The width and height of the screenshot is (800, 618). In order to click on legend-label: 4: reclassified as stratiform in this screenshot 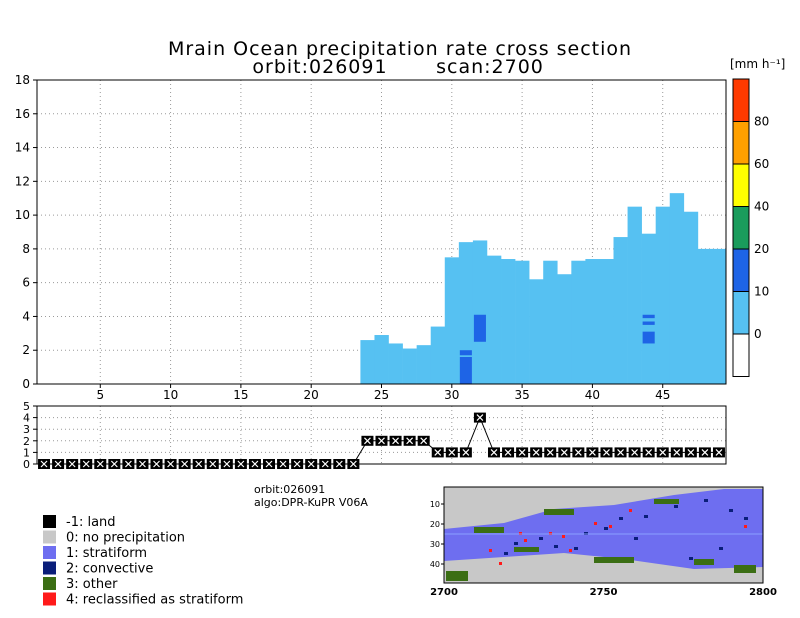, I will do `click(154, 600)`.